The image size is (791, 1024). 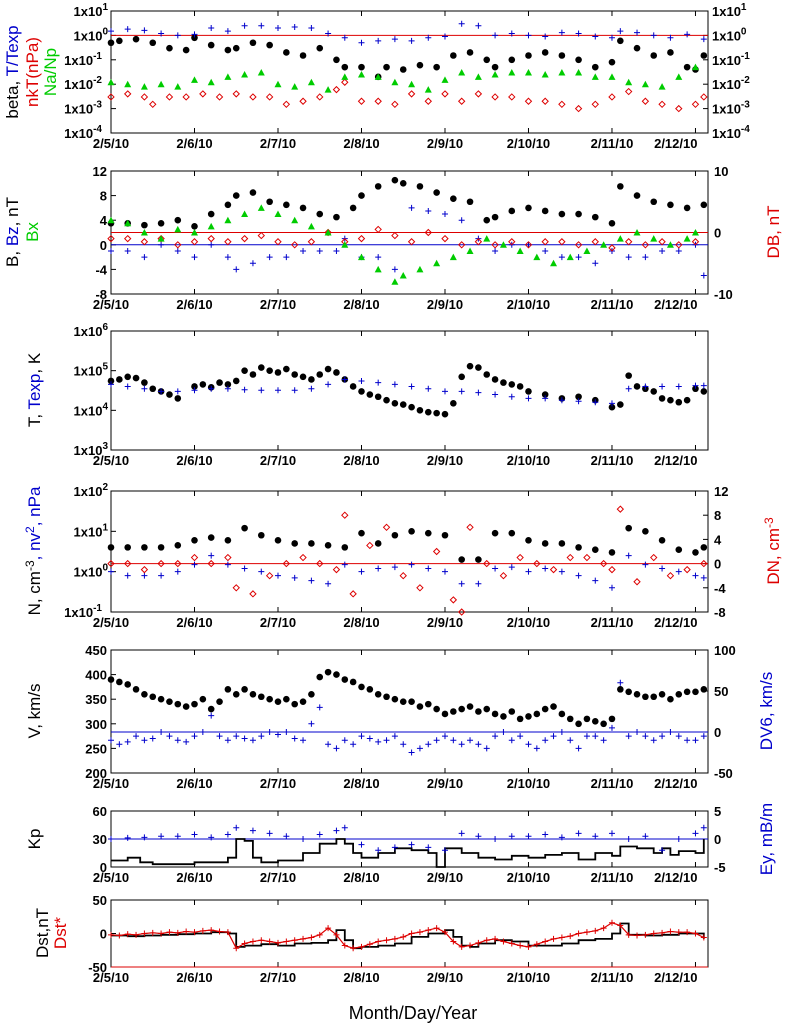 What do you see at coordinates (766, 711) in the screenshot?
I see `y2-axis-title: DV6, km/s` at bounding box center [766, 711].